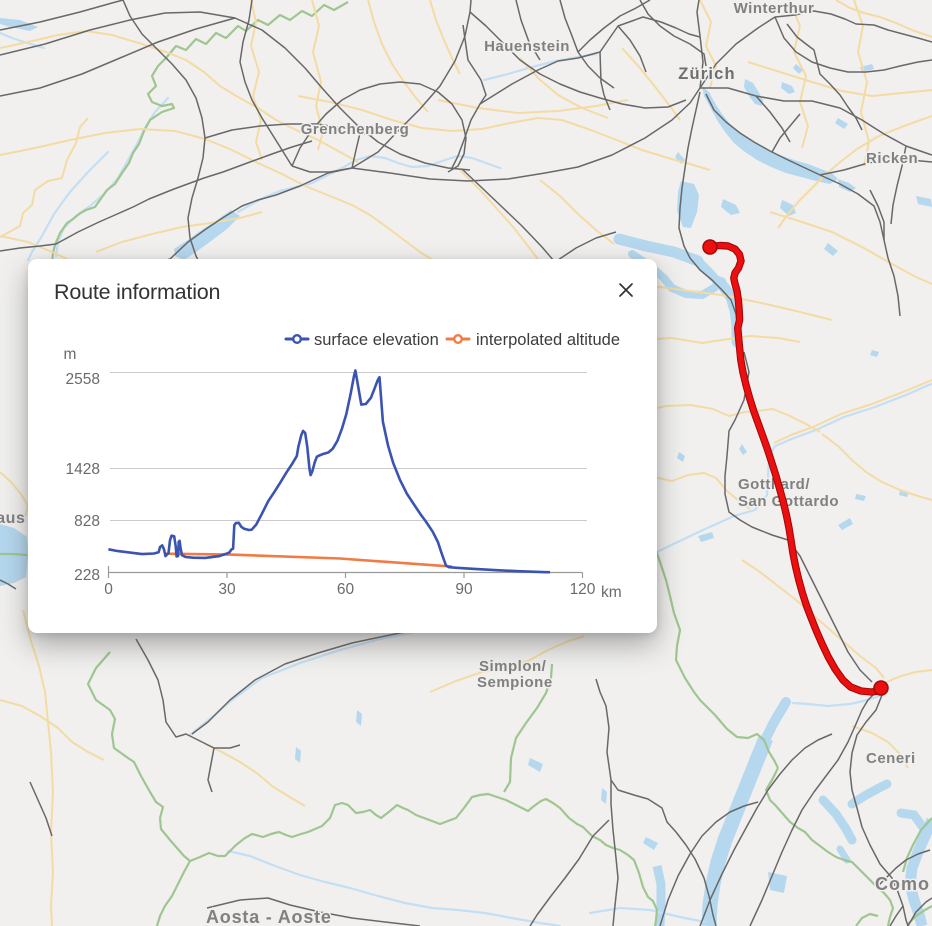 Image resolution: width=932 pixels, height=926 pixels. What do you see at coordinates (227, 589) in the screenshot?
I see `svg-text: 30` at bounding box center [227, 589].